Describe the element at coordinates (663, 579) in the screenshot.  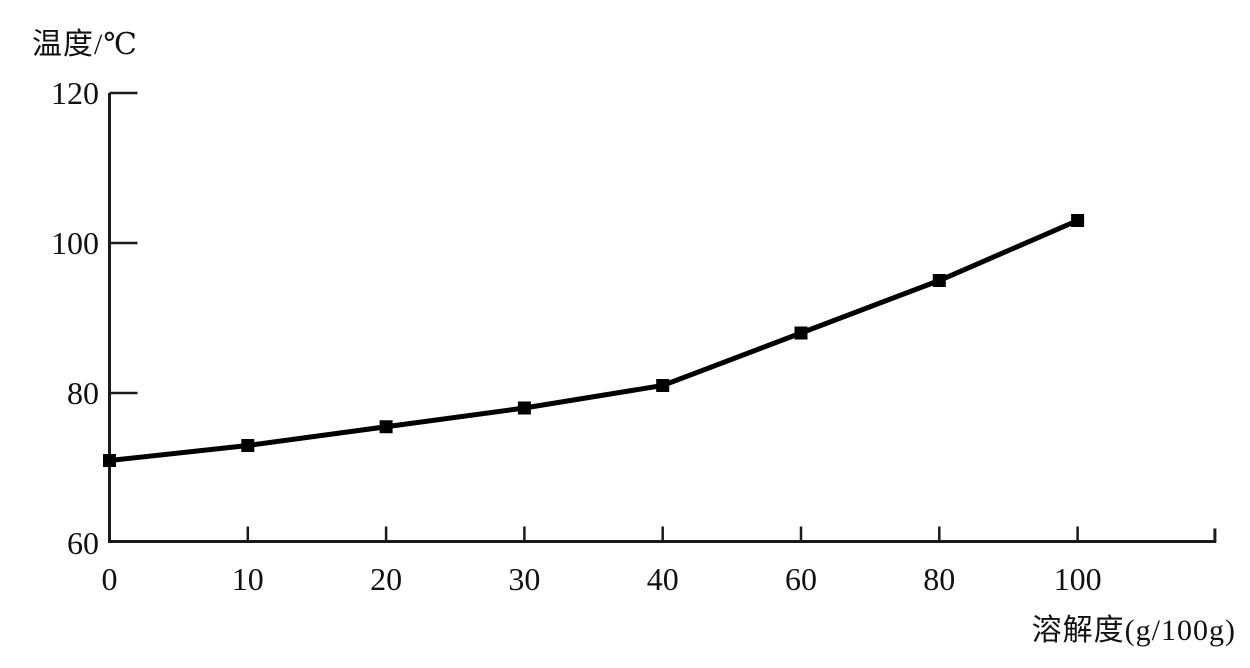
I see `x-tick-label: 40` at that location.